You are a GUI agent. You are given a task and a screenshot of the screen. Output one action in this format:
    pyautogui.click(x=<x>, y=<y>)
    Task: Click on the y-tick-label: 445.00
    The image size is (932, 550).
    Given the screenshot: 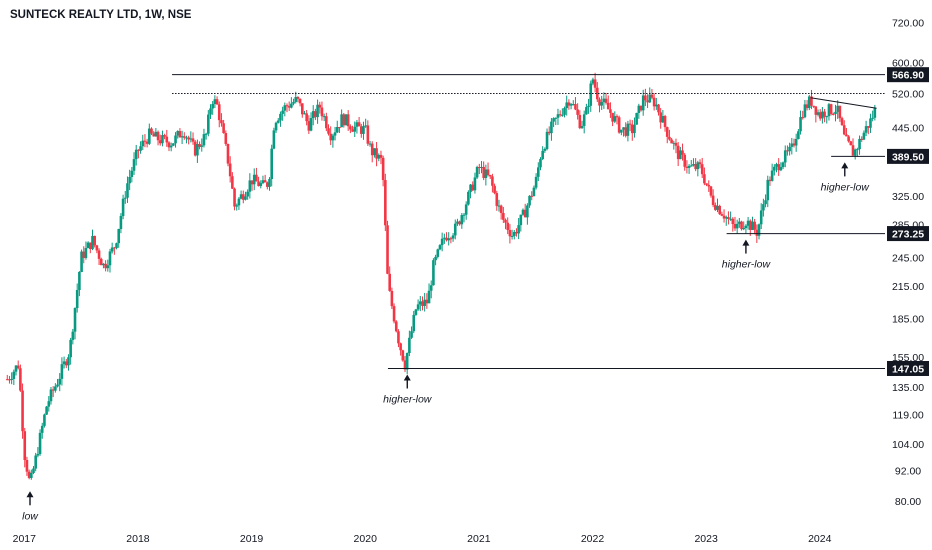 What is the action you would take?
    pyautogui.click(x=908, y=128)
    